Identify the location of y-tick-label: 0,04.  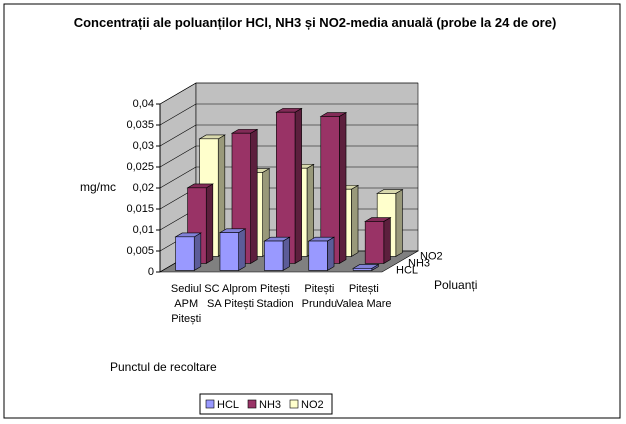
(143, 104).